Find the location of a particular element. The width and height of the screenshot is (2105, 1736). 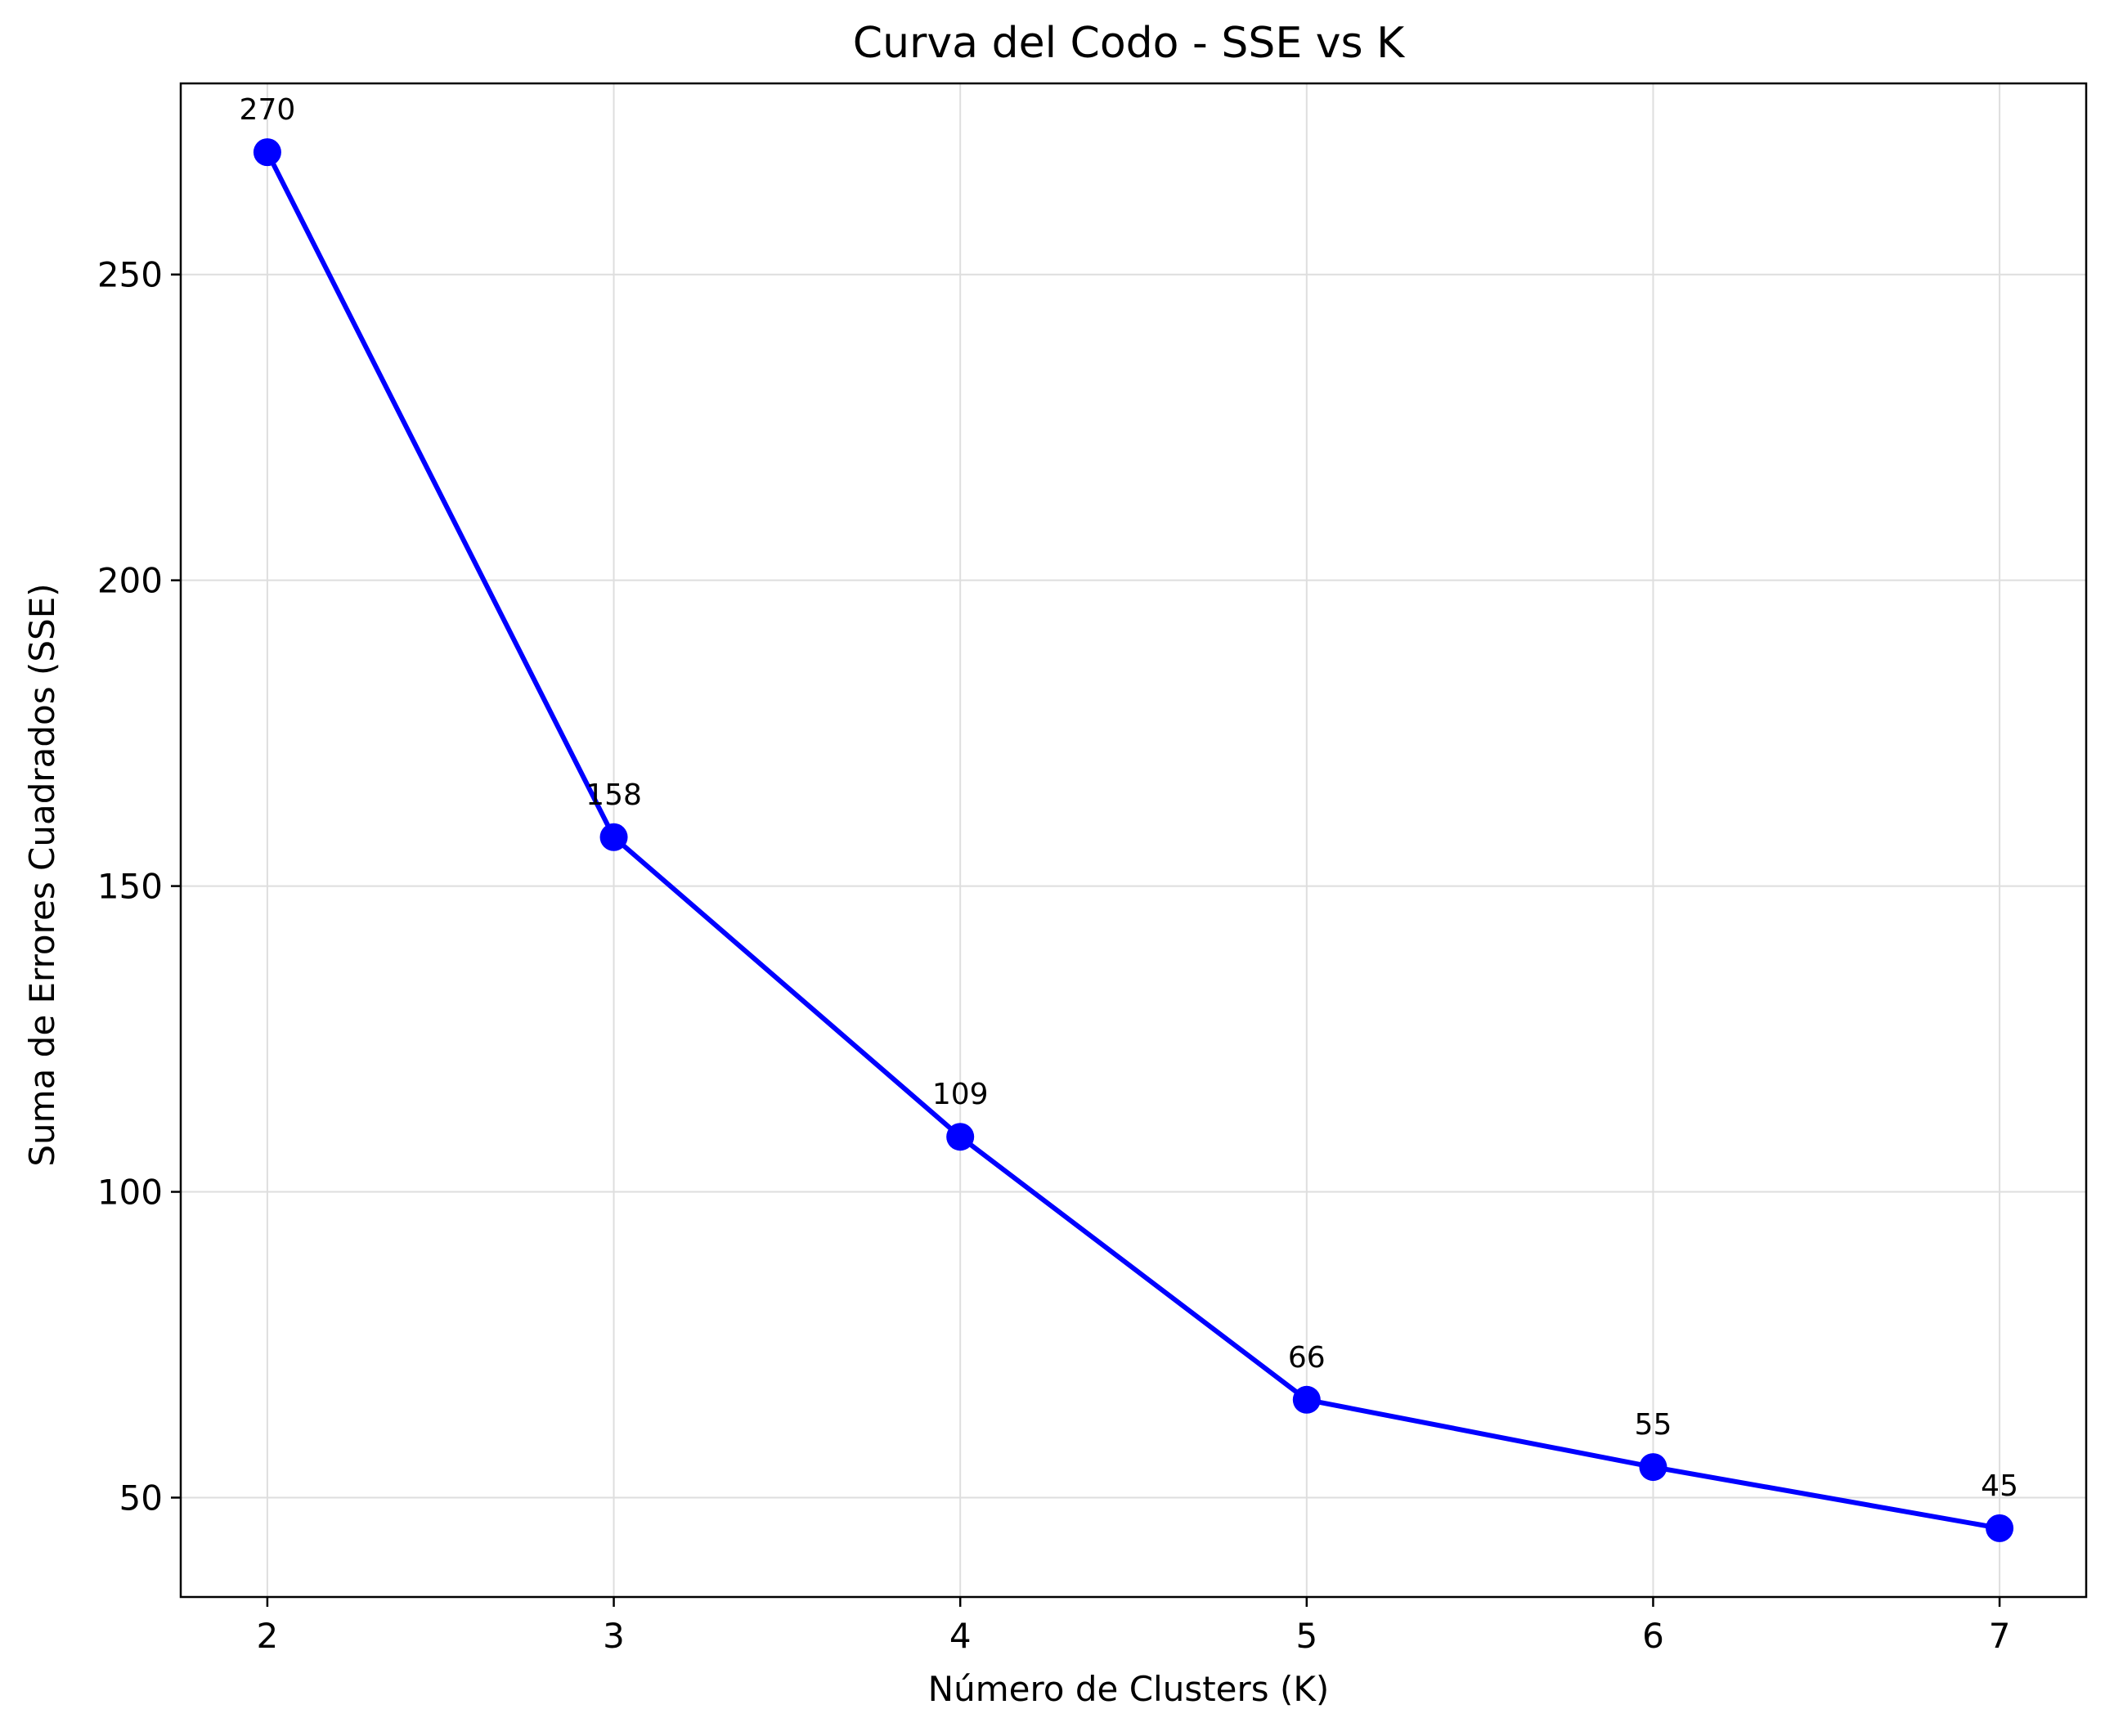

y-tick-label: 100 is located at coordinates (130, 1193).